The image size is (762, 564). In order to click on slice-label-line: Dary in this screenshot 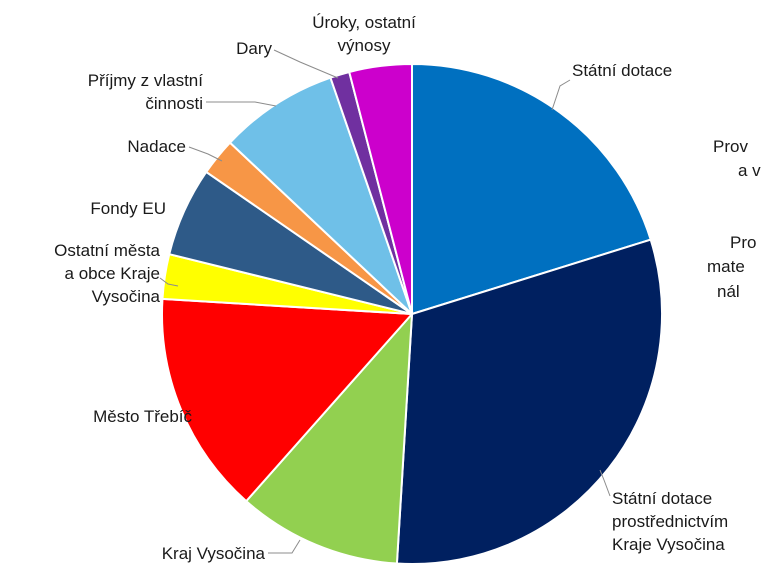, I will do `click(254, 48)`.